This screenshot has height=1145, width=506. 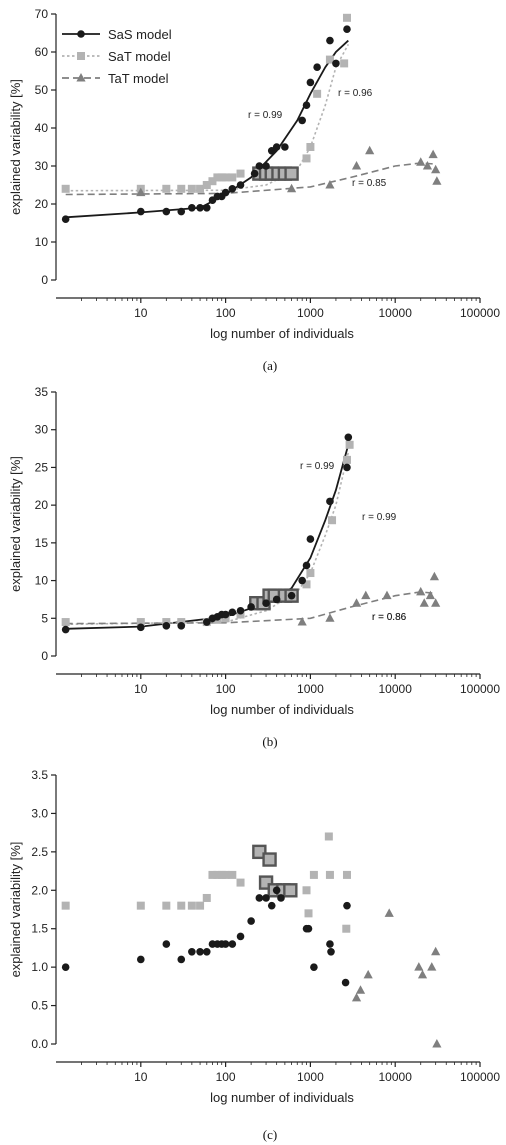 I want to click on y-tick-label: 0.5, so click(x=39, y=1006).